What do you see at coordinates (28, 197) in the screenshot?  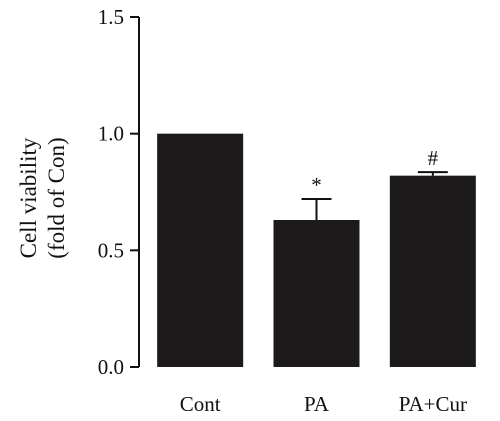 I see `y-axis-title-line-1: Cell viability` at bounding box center [28, 197].